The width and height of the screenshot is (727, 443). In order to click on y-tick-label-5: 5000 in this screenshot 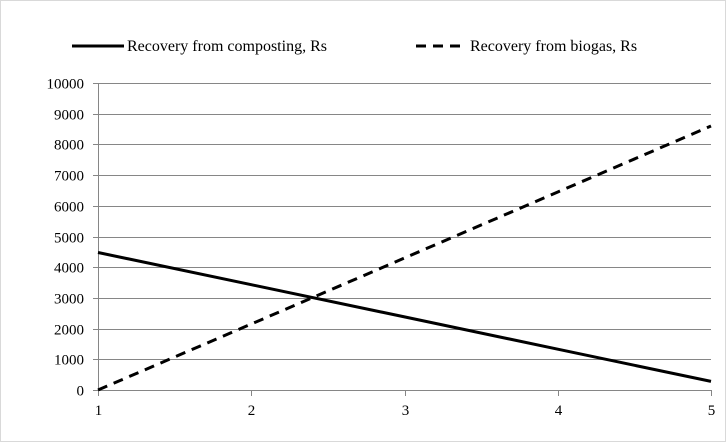, I will do `click(69, 239)`.